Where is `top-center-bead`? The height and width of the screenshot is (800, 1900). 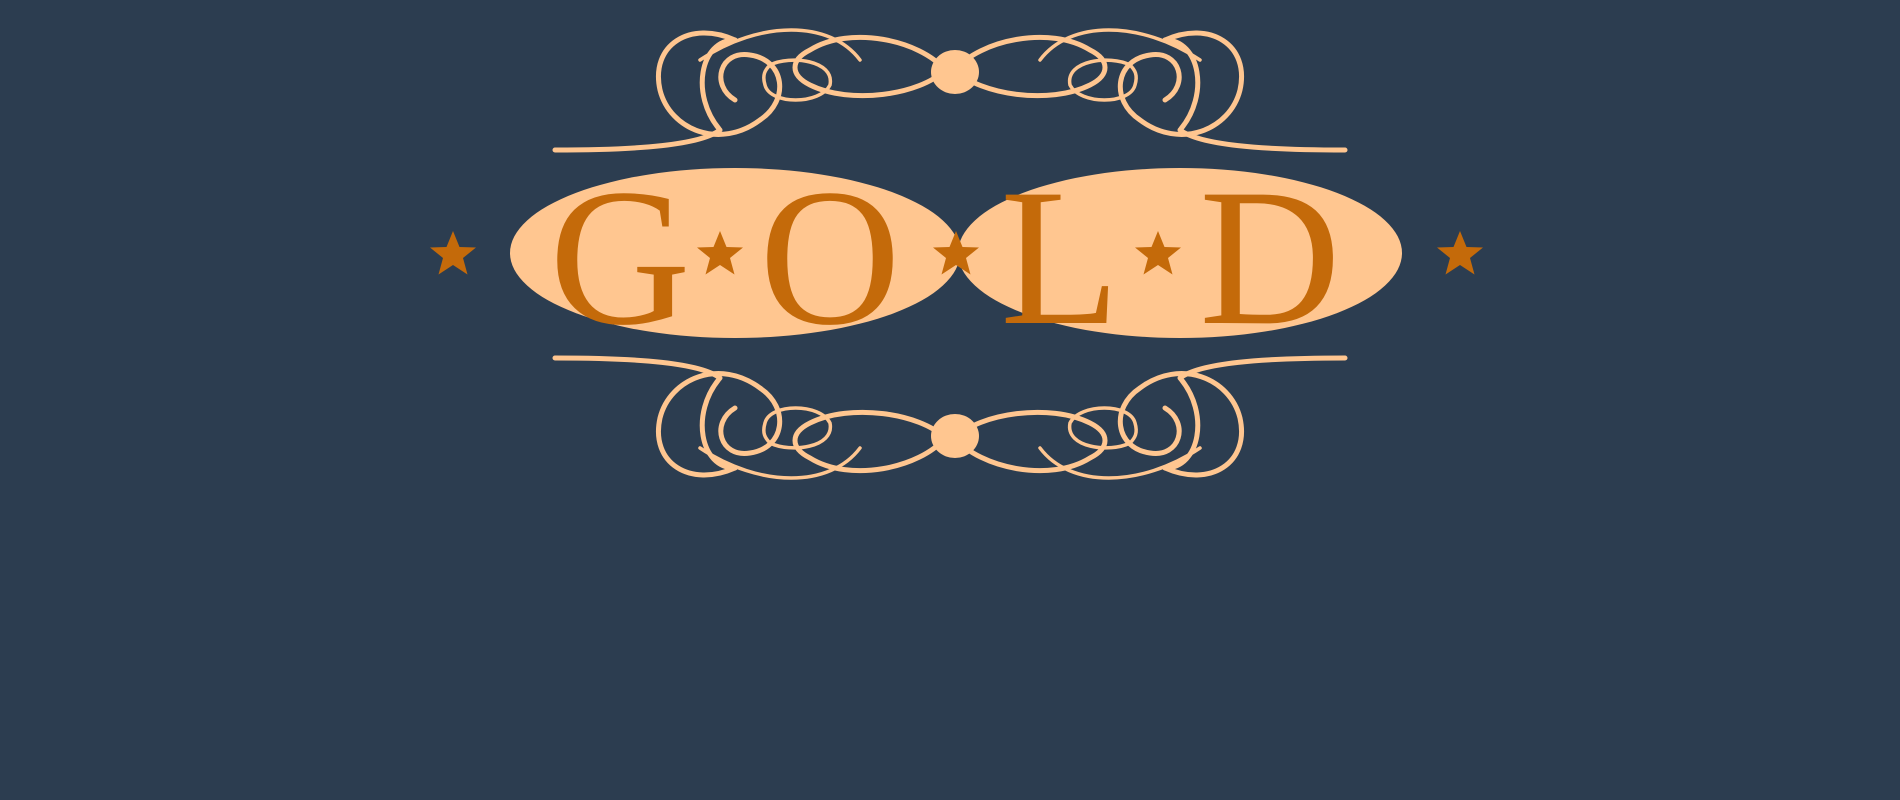
top-center-bead is located at coordinates (955, 72).